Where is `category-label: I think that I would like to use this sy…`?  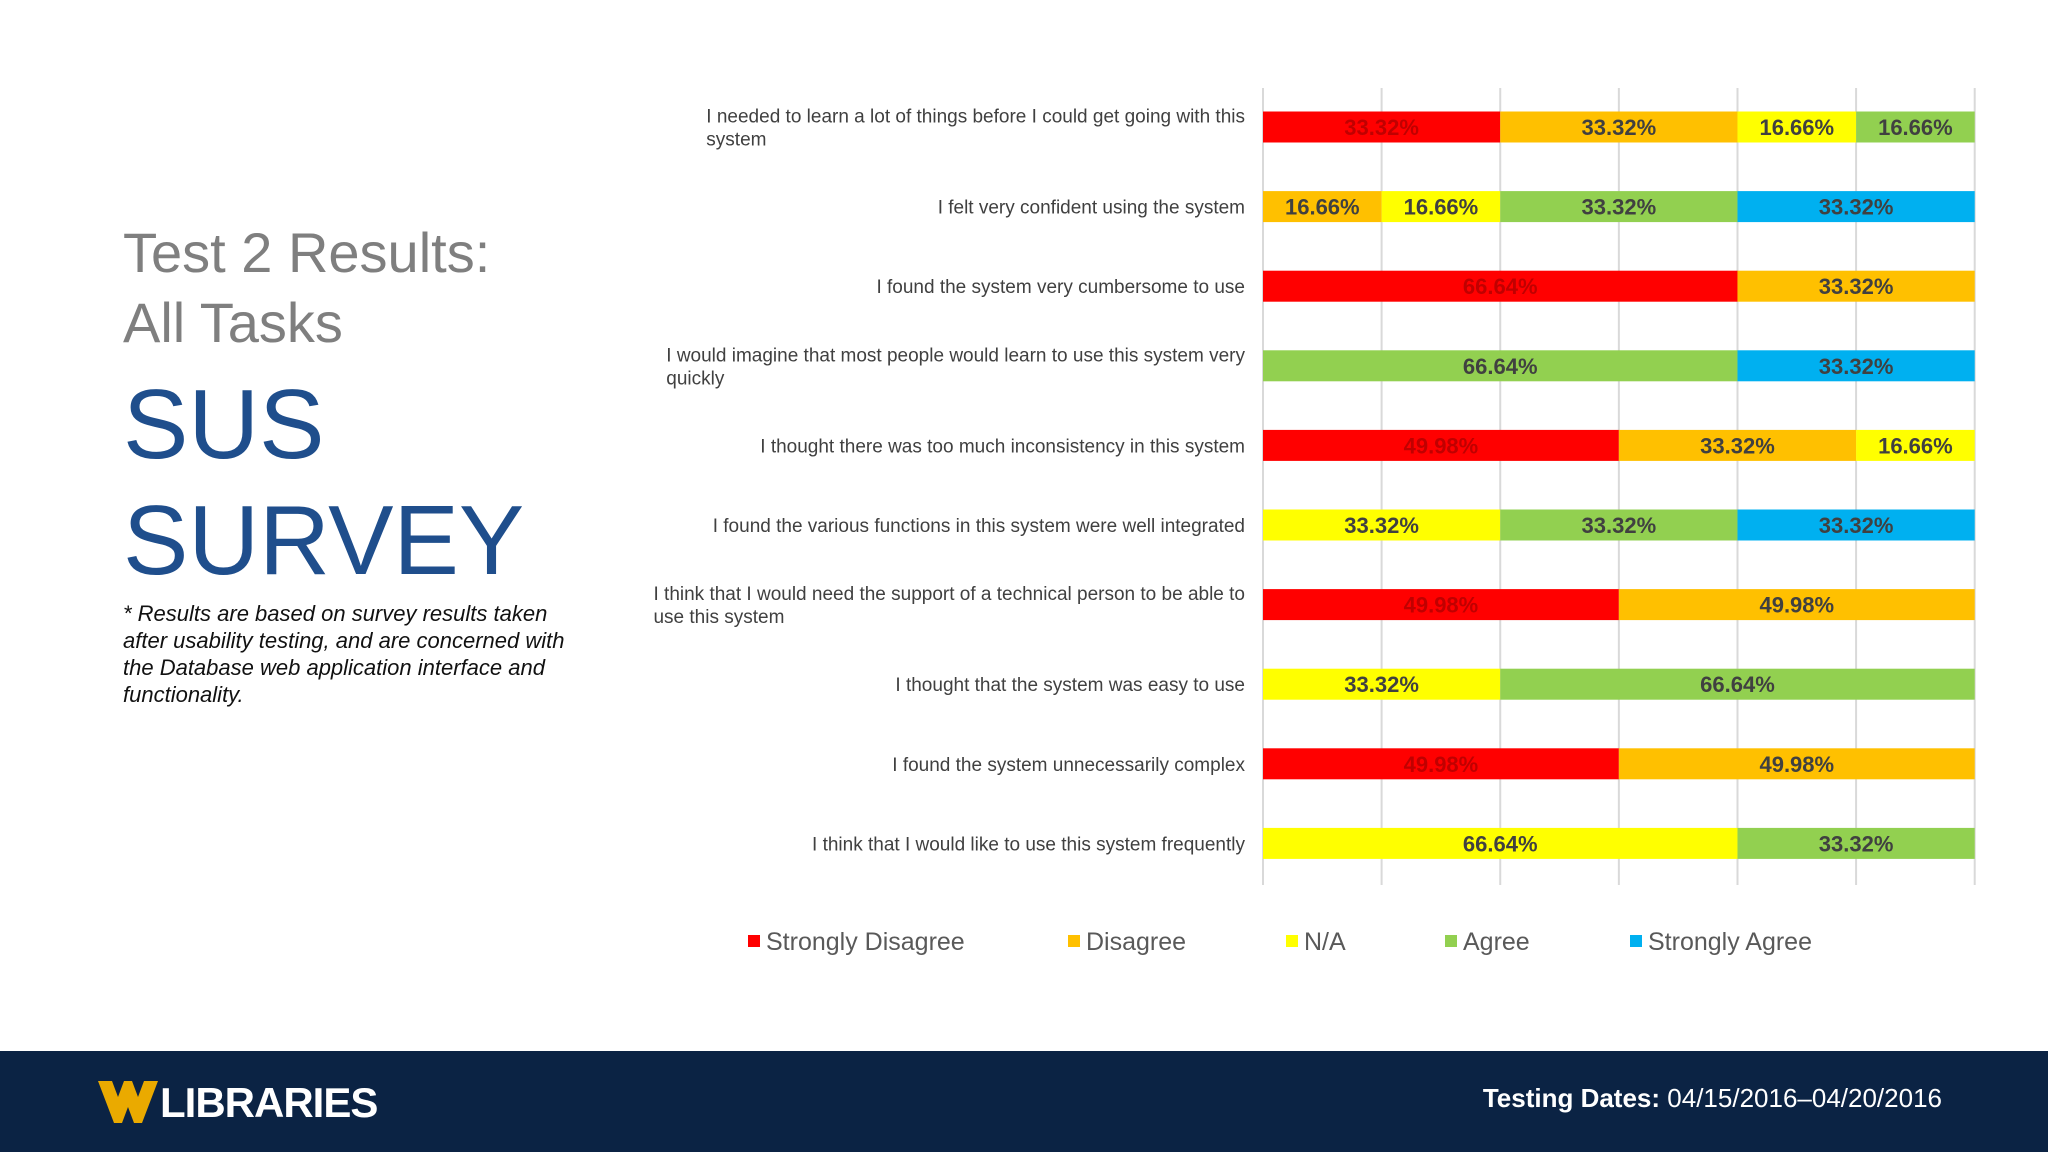
category-label: I think that I would like to use this sy… is located at coordinates (1028, 844).